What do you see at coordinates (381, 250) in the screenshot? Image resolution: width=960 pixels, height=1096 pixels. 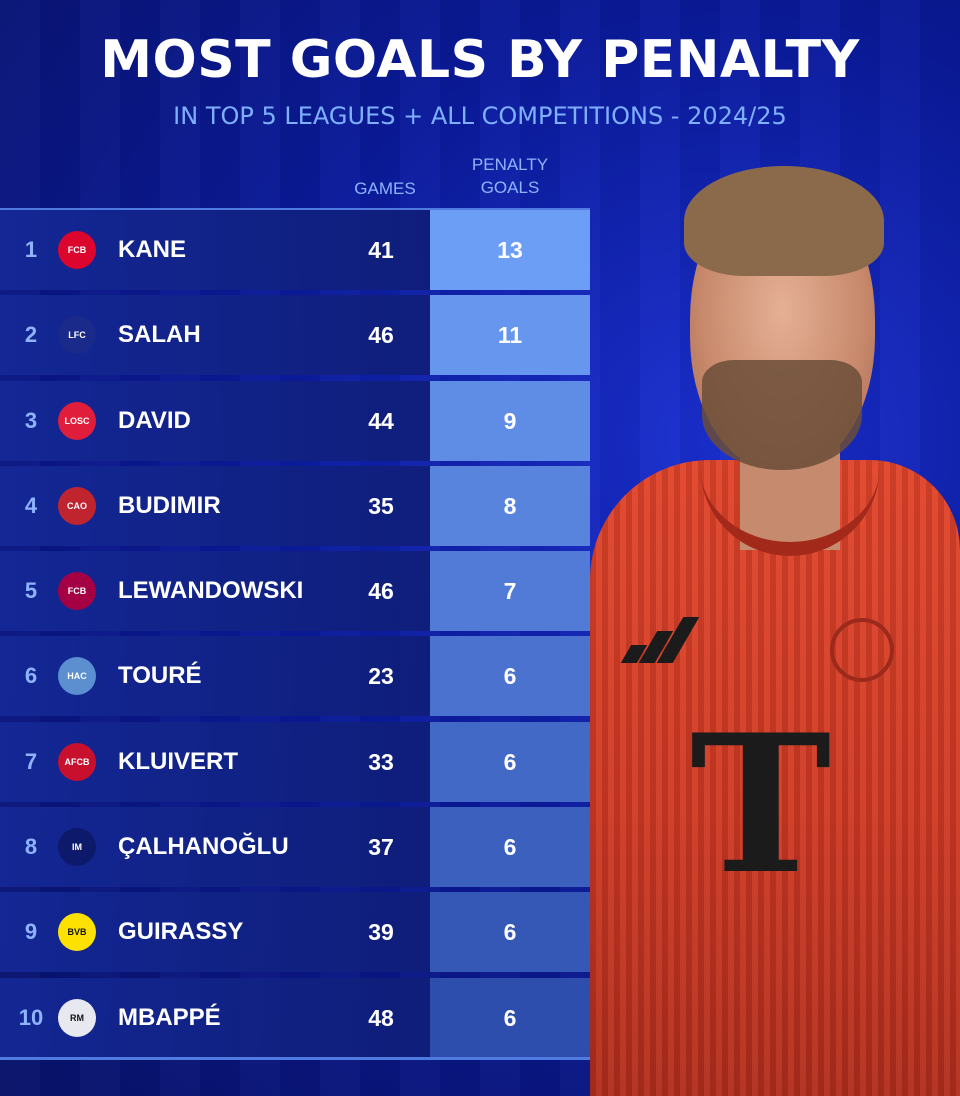 I see `games-count: 41` at bounding box center [381, 250].